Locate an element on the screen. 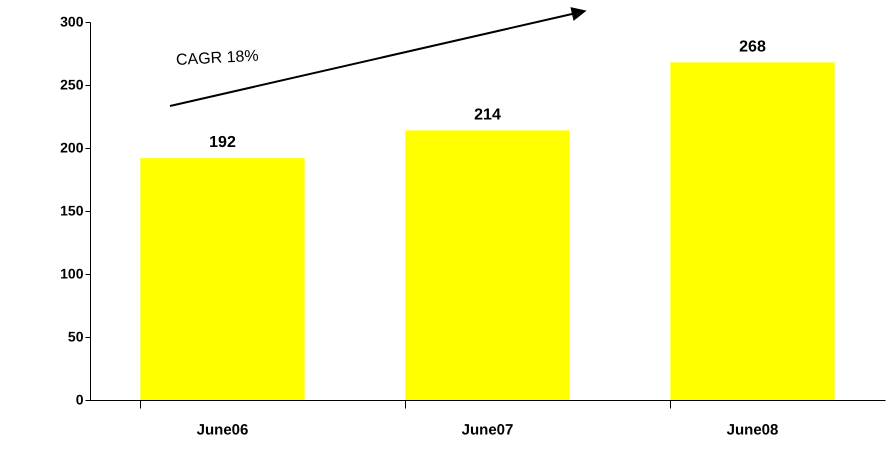  data-label: 192 is located at coordinates (222, 143).